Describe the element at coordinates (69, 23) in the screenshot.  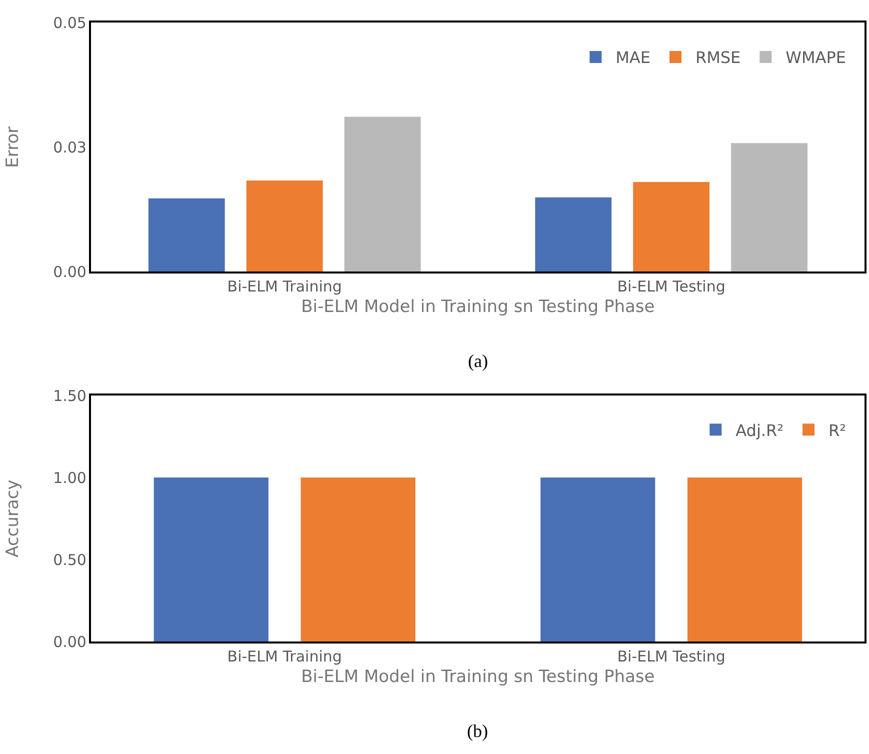
I see `y-tick-label: 0.05` at that location.